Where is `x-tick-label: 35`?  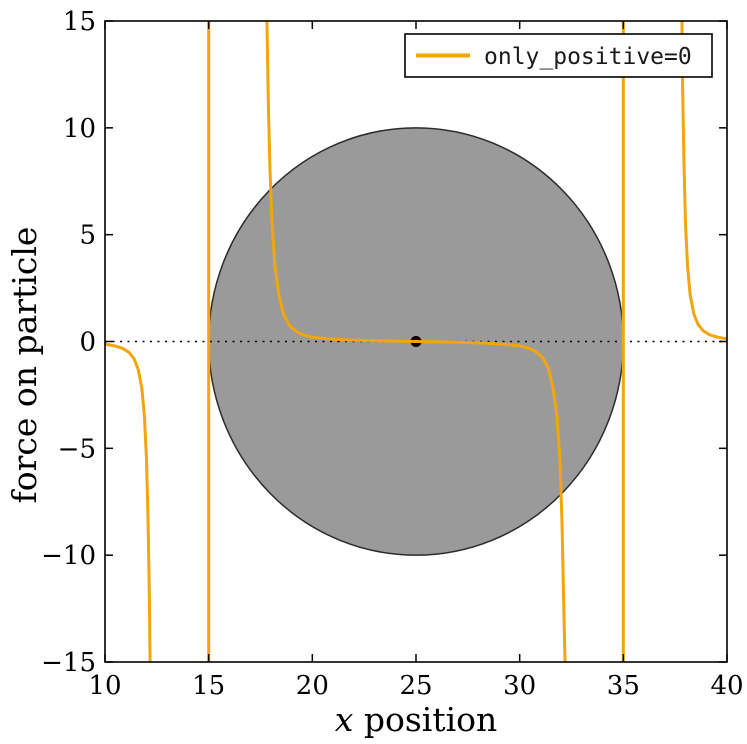
x-tick-label: 35 is located at coordinates (623, 686).